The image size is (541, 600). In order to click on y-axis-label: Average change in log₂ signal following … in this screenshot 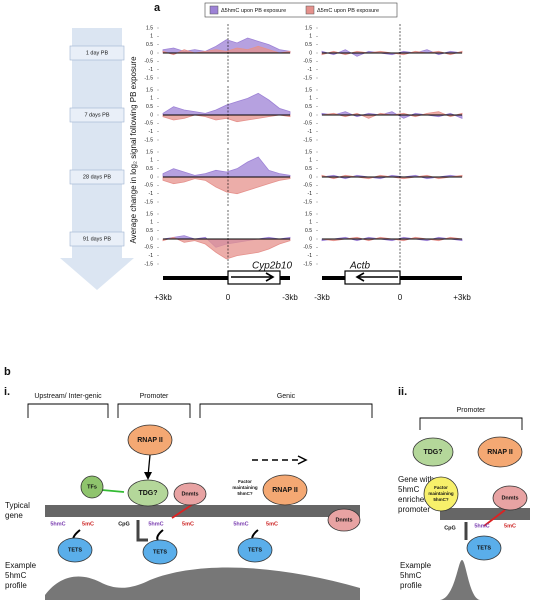, I will do `click(133, 150)`.